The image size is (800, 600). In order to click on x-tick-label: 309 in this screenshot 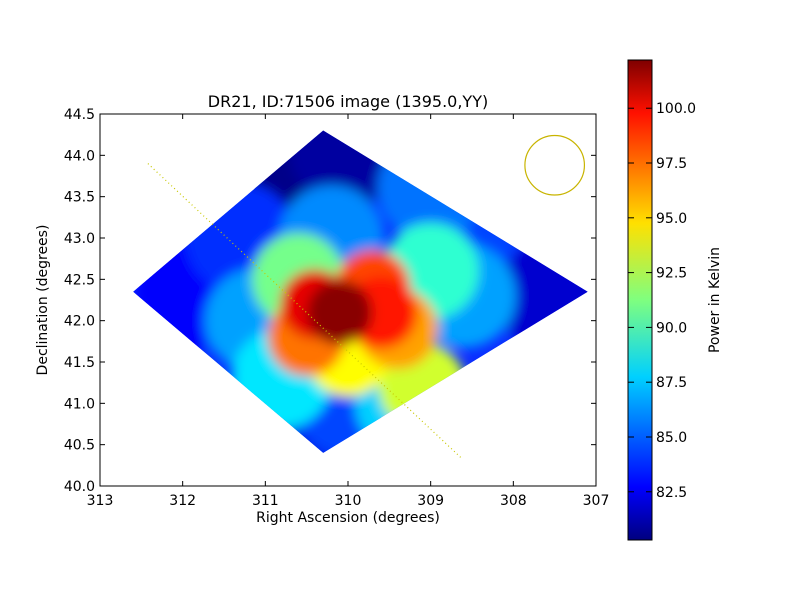, I will do `click(430, 501)`.